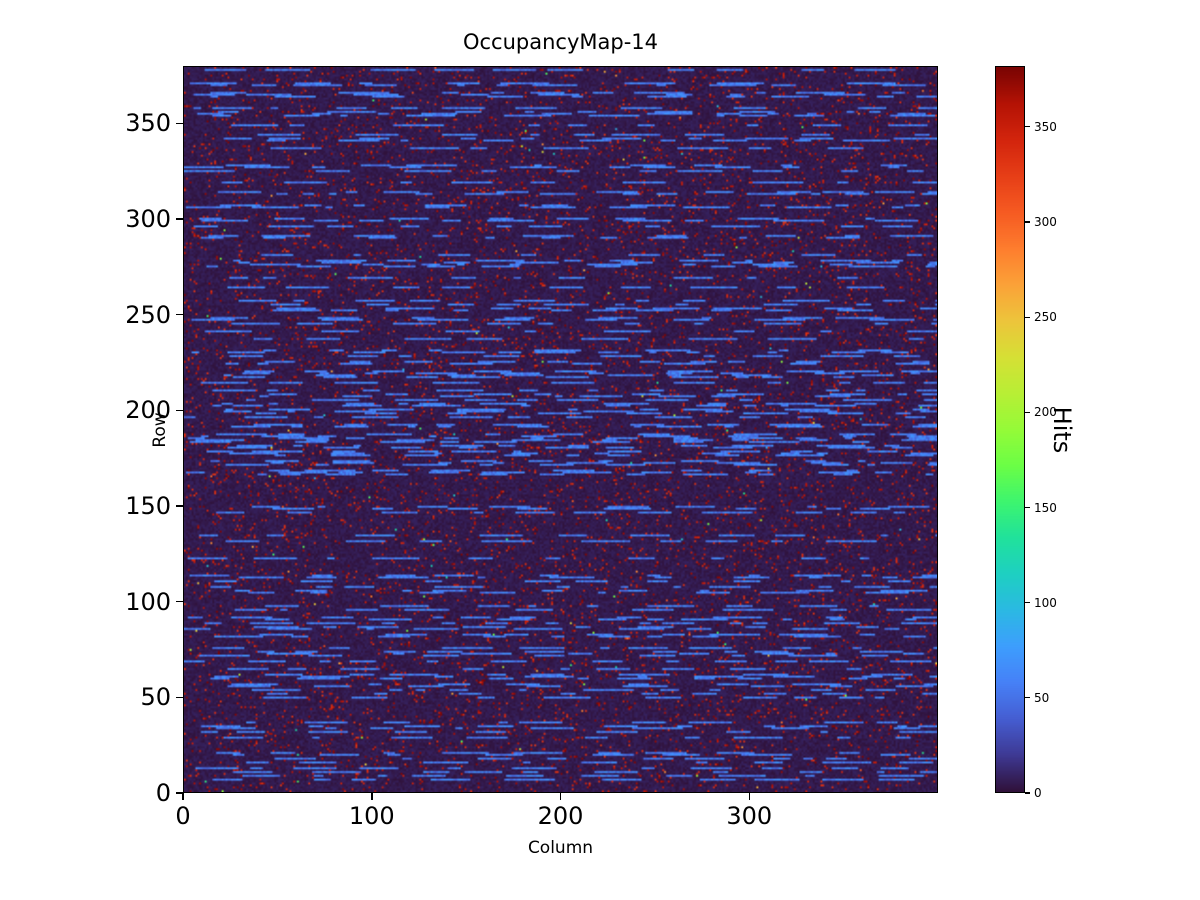 The width and height of the screenshot is (1200, 900). Describe the element at coordinates (560, 42) in the screenshot. I see `chart-title: OccupancyMap-14` at that location.